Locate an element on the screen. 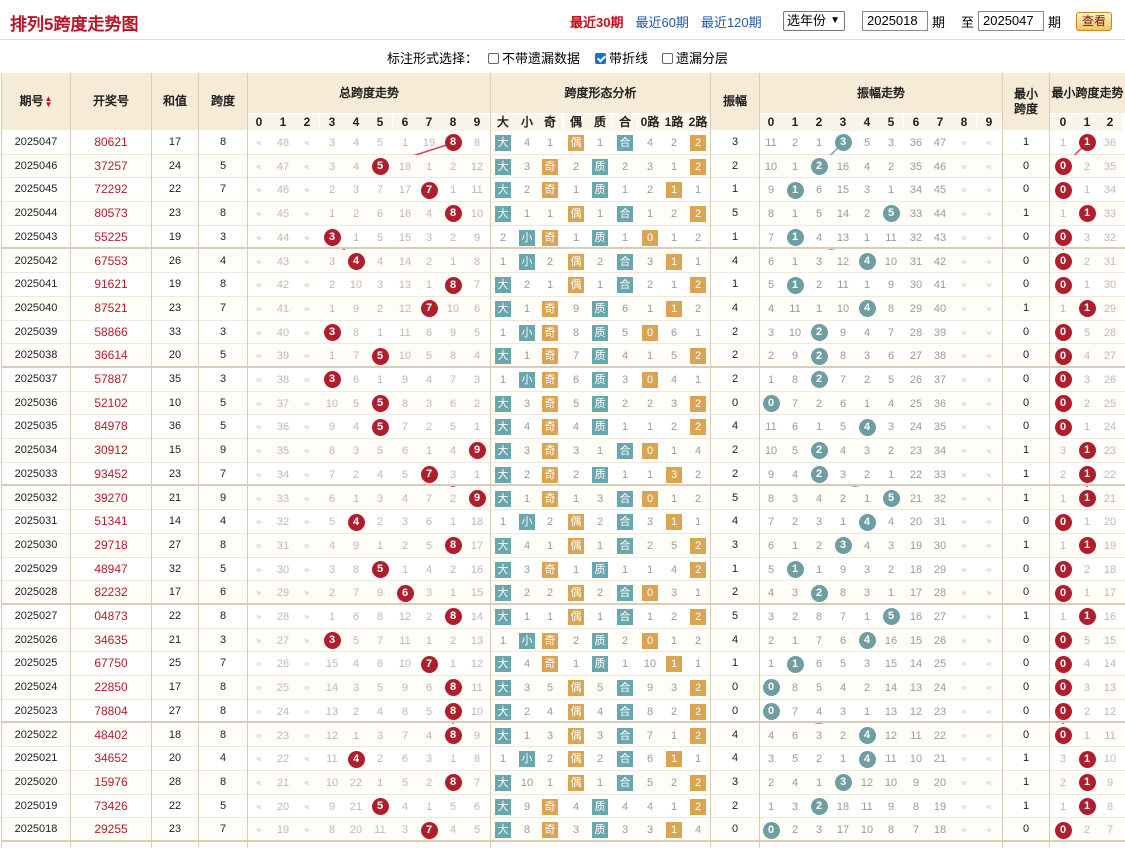 The width and height of the screenshot is (1125, 848). shape-tag: 大 is located at coordinates (503, 190).